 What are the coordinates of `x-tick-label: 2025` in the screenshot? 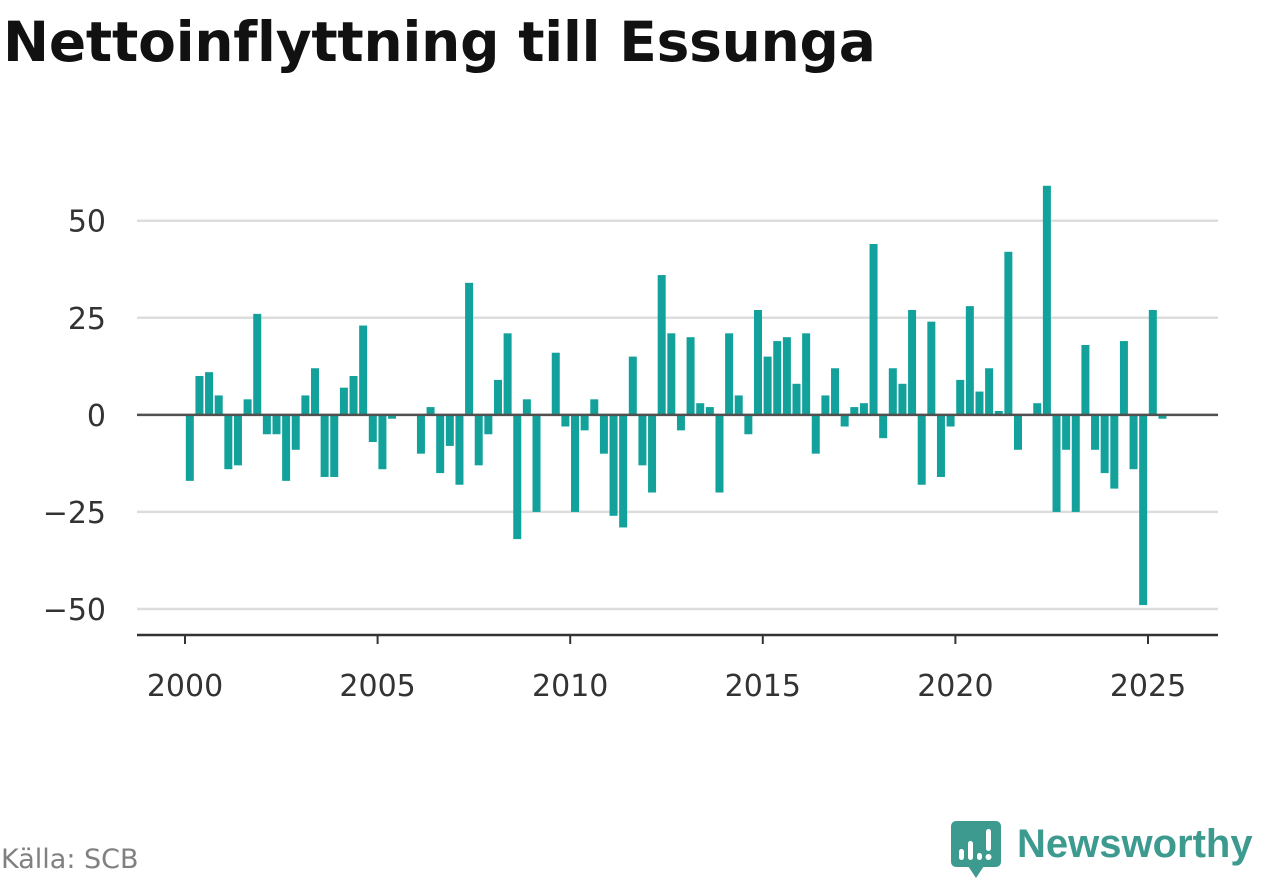 It's located at (1148, 686).